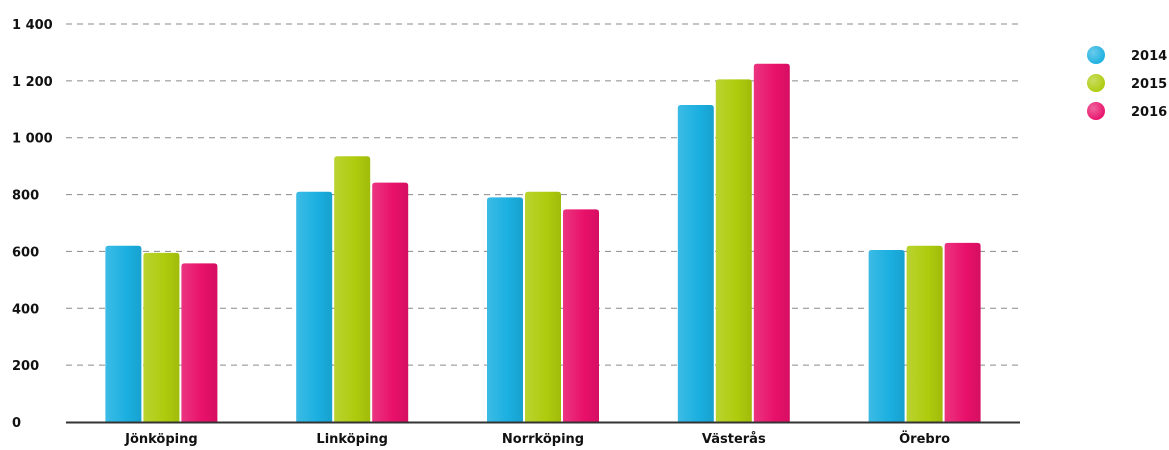 The height and width of the screenshot is (450, 1169). I want to click on y-tick-label: 200, so click(25, 366).